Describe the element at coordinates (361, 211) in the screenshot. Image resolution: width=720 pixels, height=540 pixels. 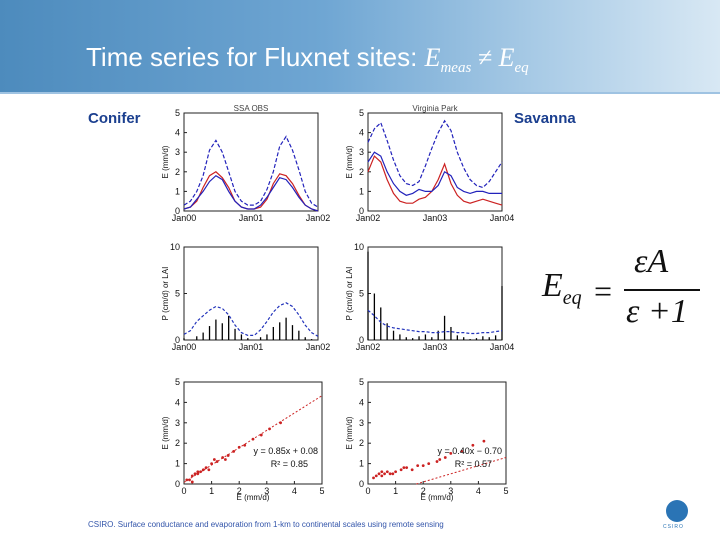
I see `panel-2-ytick-label: 0` at that location.